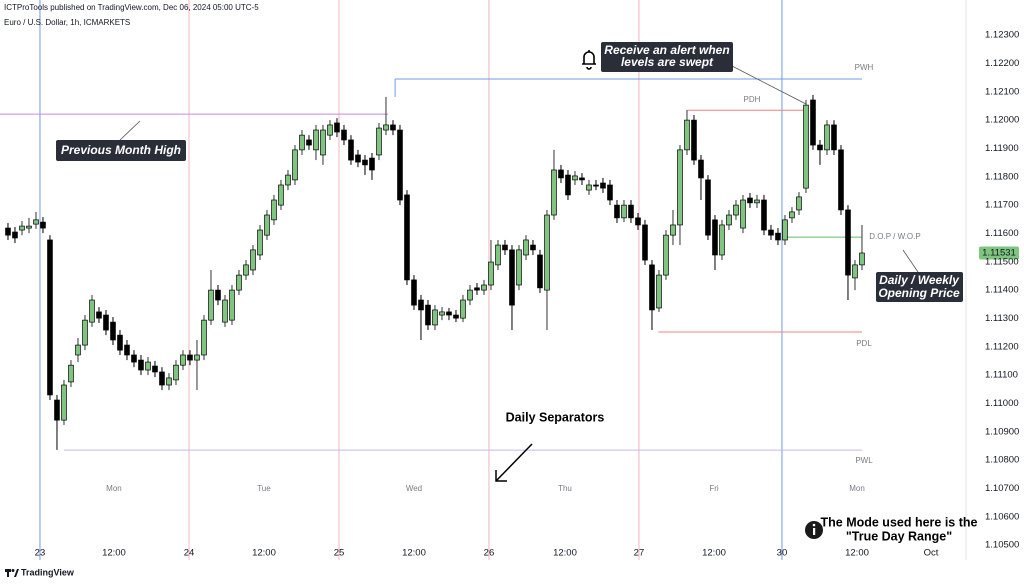 The height and width of the screenshot is (587, 1024). What do you see at coordinates (1002, 176) in the screenshot?
I see `y-tick-label: 1.11800` at bounding box center [1002, 176].